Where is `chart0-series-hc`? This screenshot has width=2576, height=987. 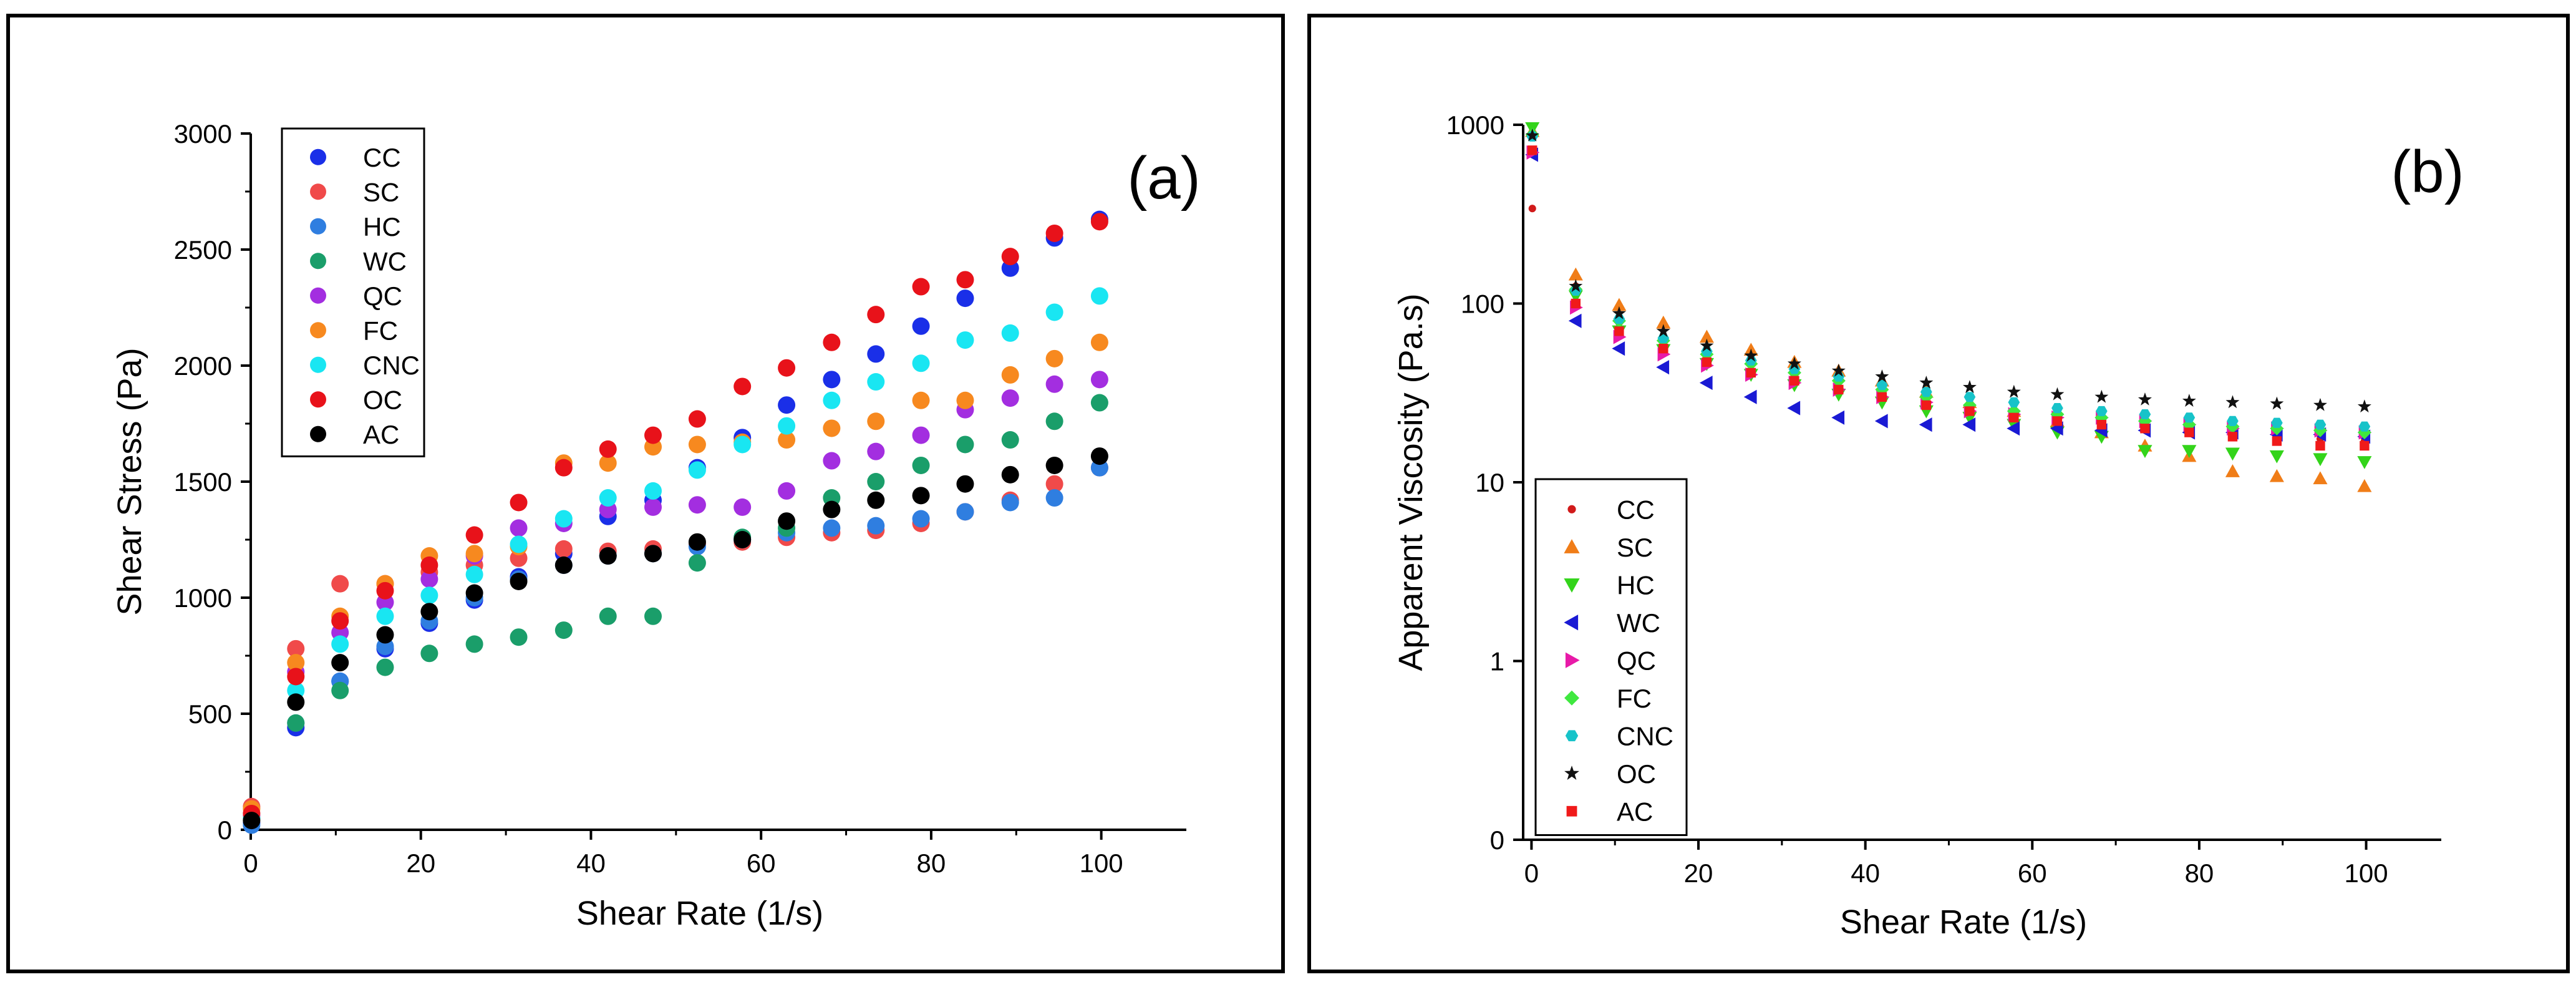
chart0-series-hc is located at coordinates (675, 646).